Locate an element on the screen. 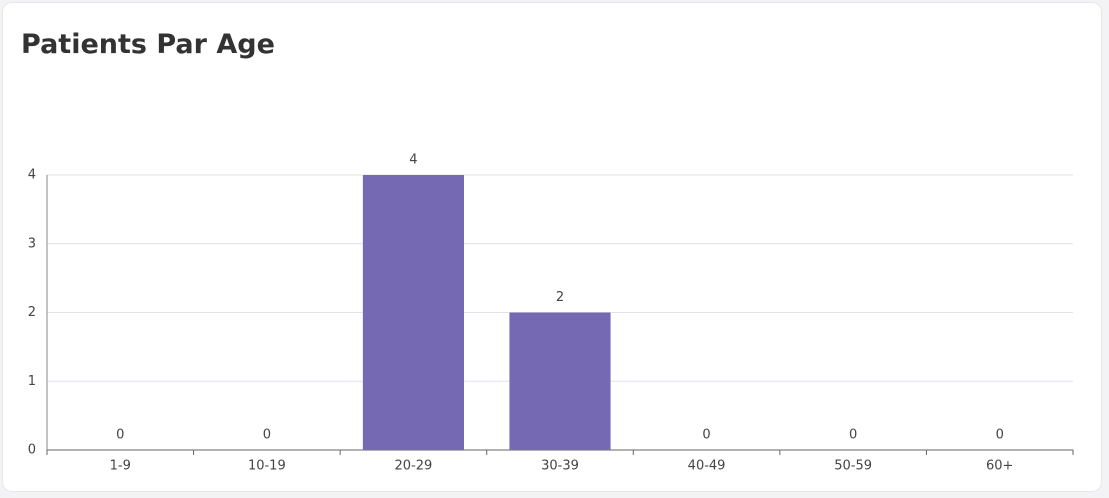 This screenshot has height=498, width=1109. y-tick-label: 4 is located at coordinates (32, 175).